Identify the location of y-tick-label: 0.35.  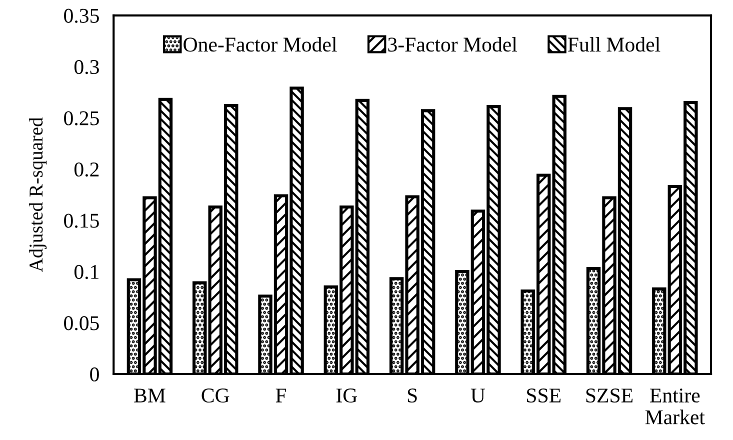
(81, 15).